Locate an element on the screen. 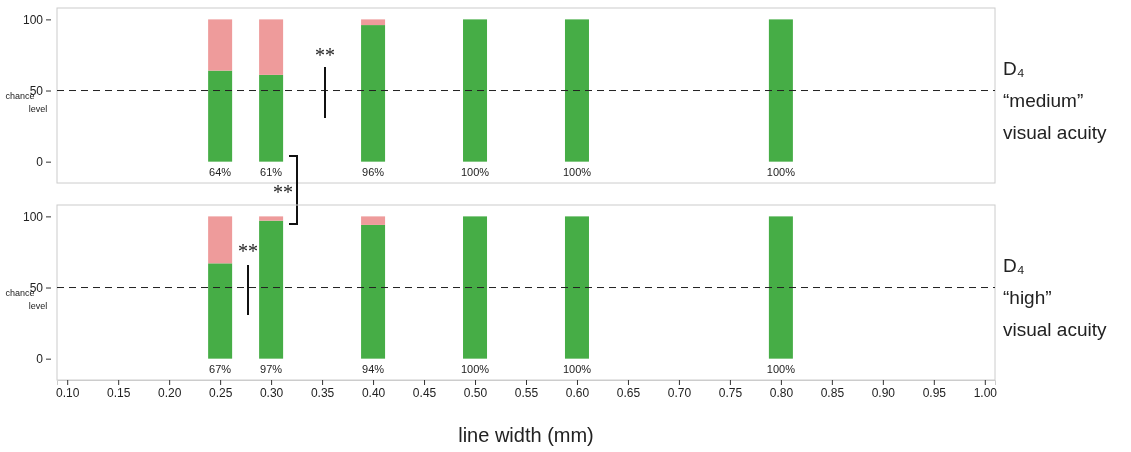 The image size is (1131, 452). x-tick-label: 0.95 is located at coordinates (934, 392).